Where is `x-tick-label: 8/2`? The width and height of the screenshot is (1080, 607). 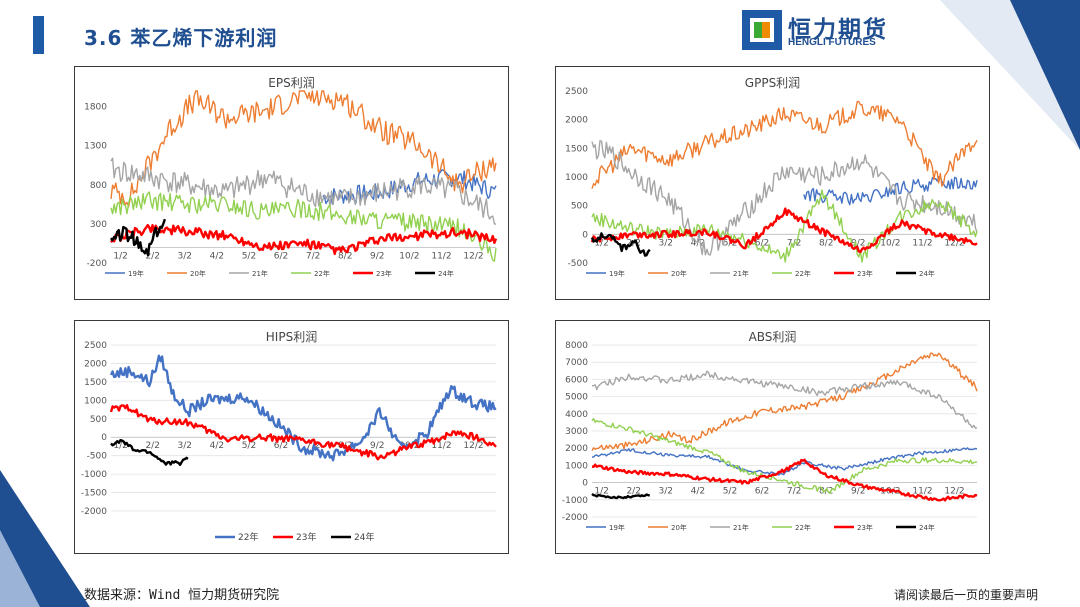 x-tick-label: 8/2 is located at coordinates (826, 243).